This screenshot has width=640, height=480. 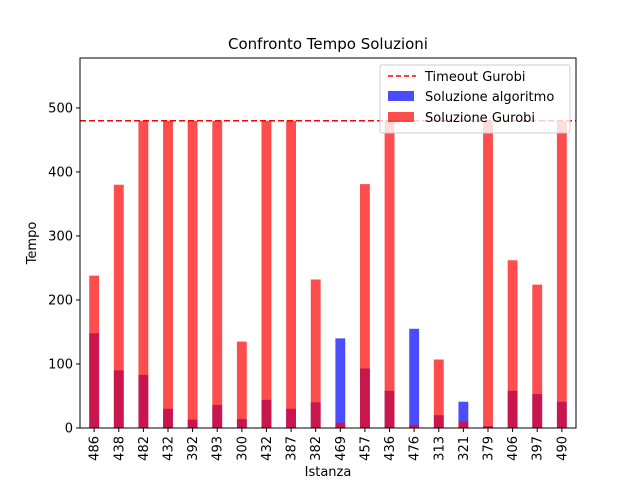 What do you see at coordinates (218, 448) in the screenshot?
I see `x-tick-label: 493` at bounding box center [218, 448].